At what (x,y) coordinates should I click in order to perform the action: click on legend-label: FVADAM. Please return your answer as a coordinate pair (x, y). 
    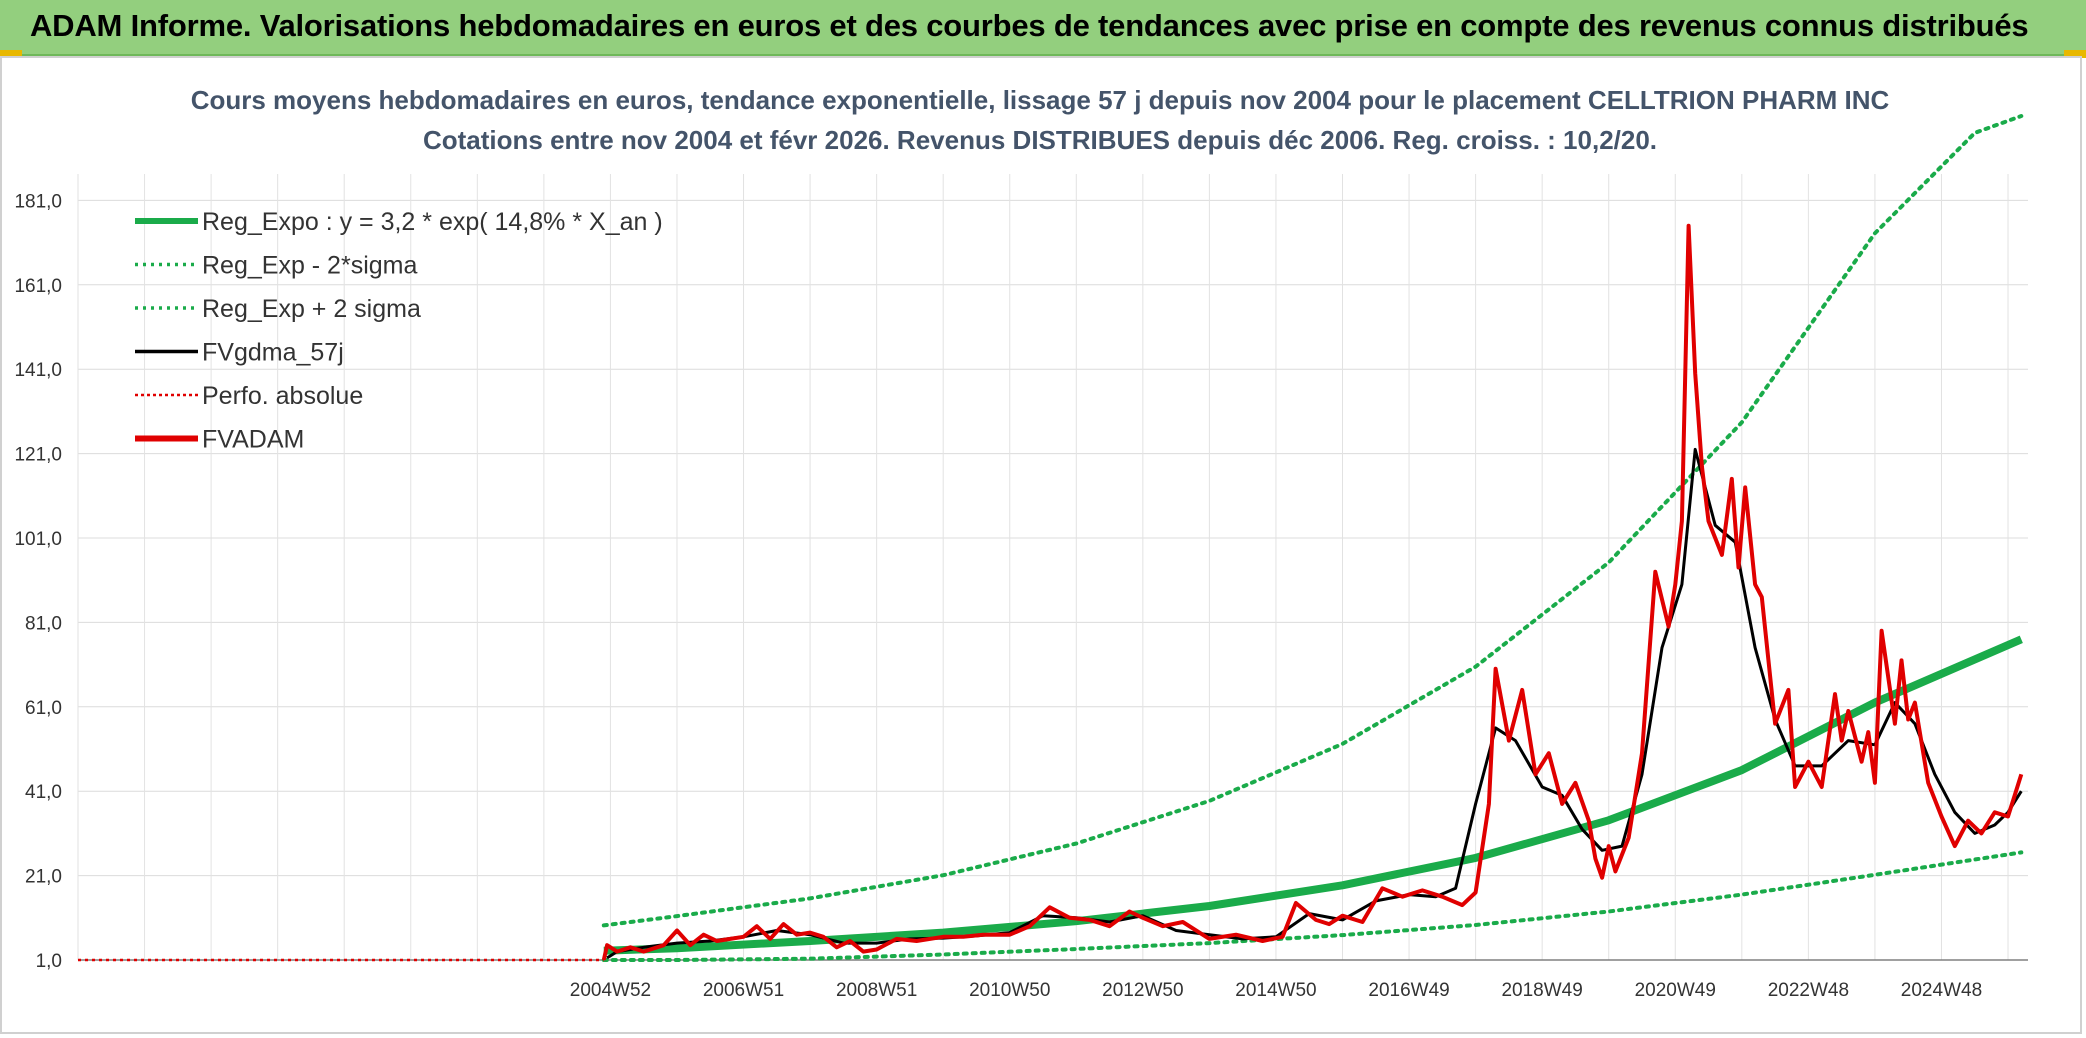
    Looking at the image, I should click on (253, 440).